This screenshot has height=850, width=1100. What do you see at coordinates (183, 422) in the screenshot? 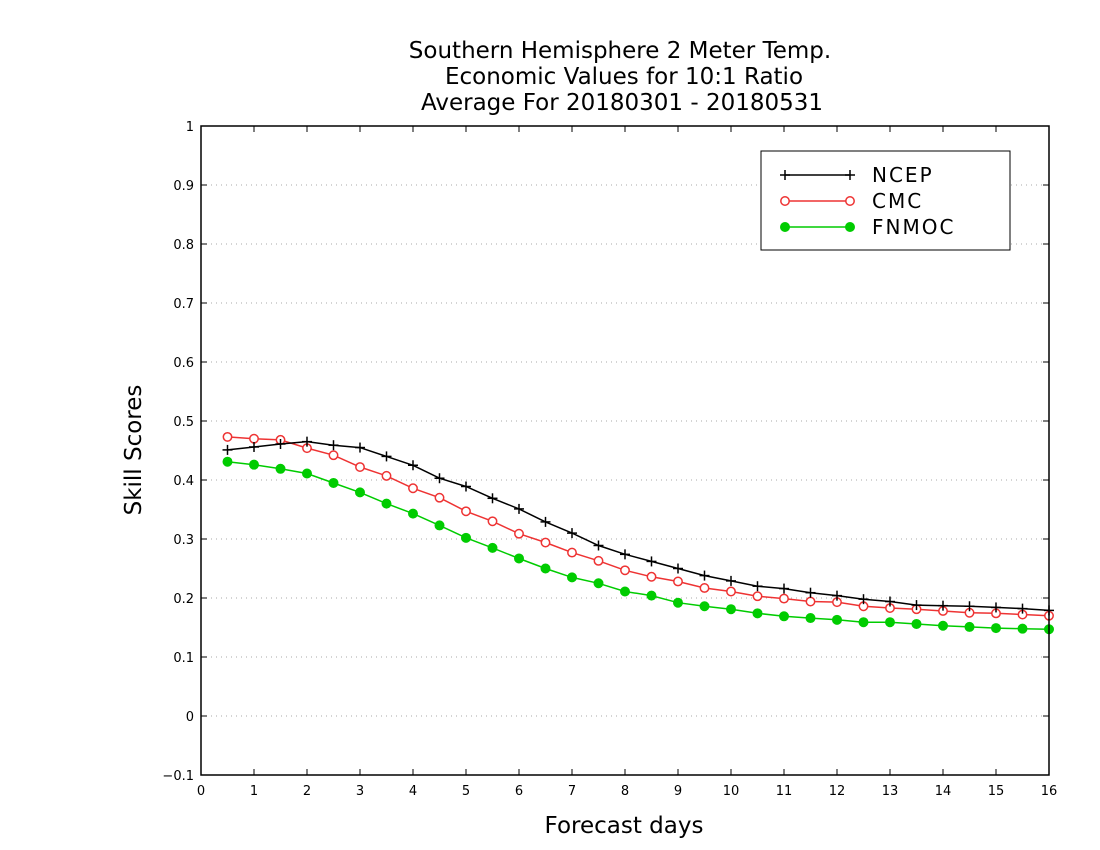
I see `y-tick-label: 0.5` at bounding box center [183, 422].